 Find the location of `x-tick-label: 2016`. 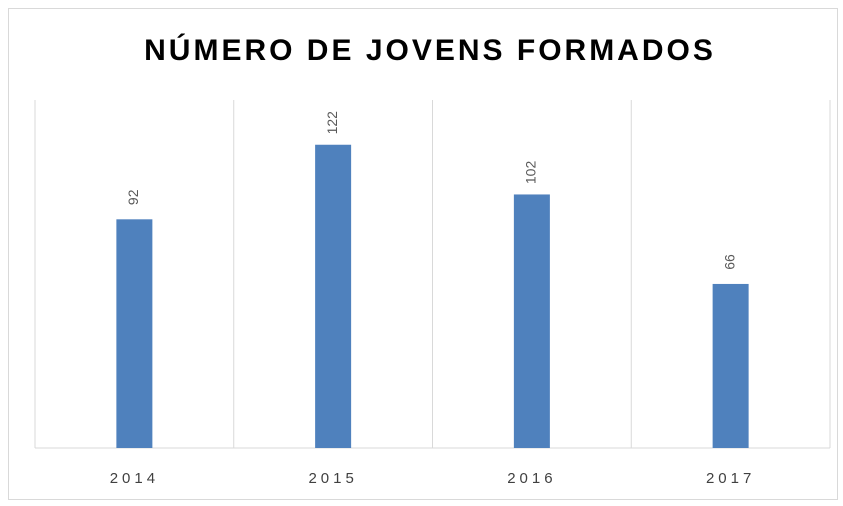

x-tick-label: 2016 is located at coordinates (531, 478).